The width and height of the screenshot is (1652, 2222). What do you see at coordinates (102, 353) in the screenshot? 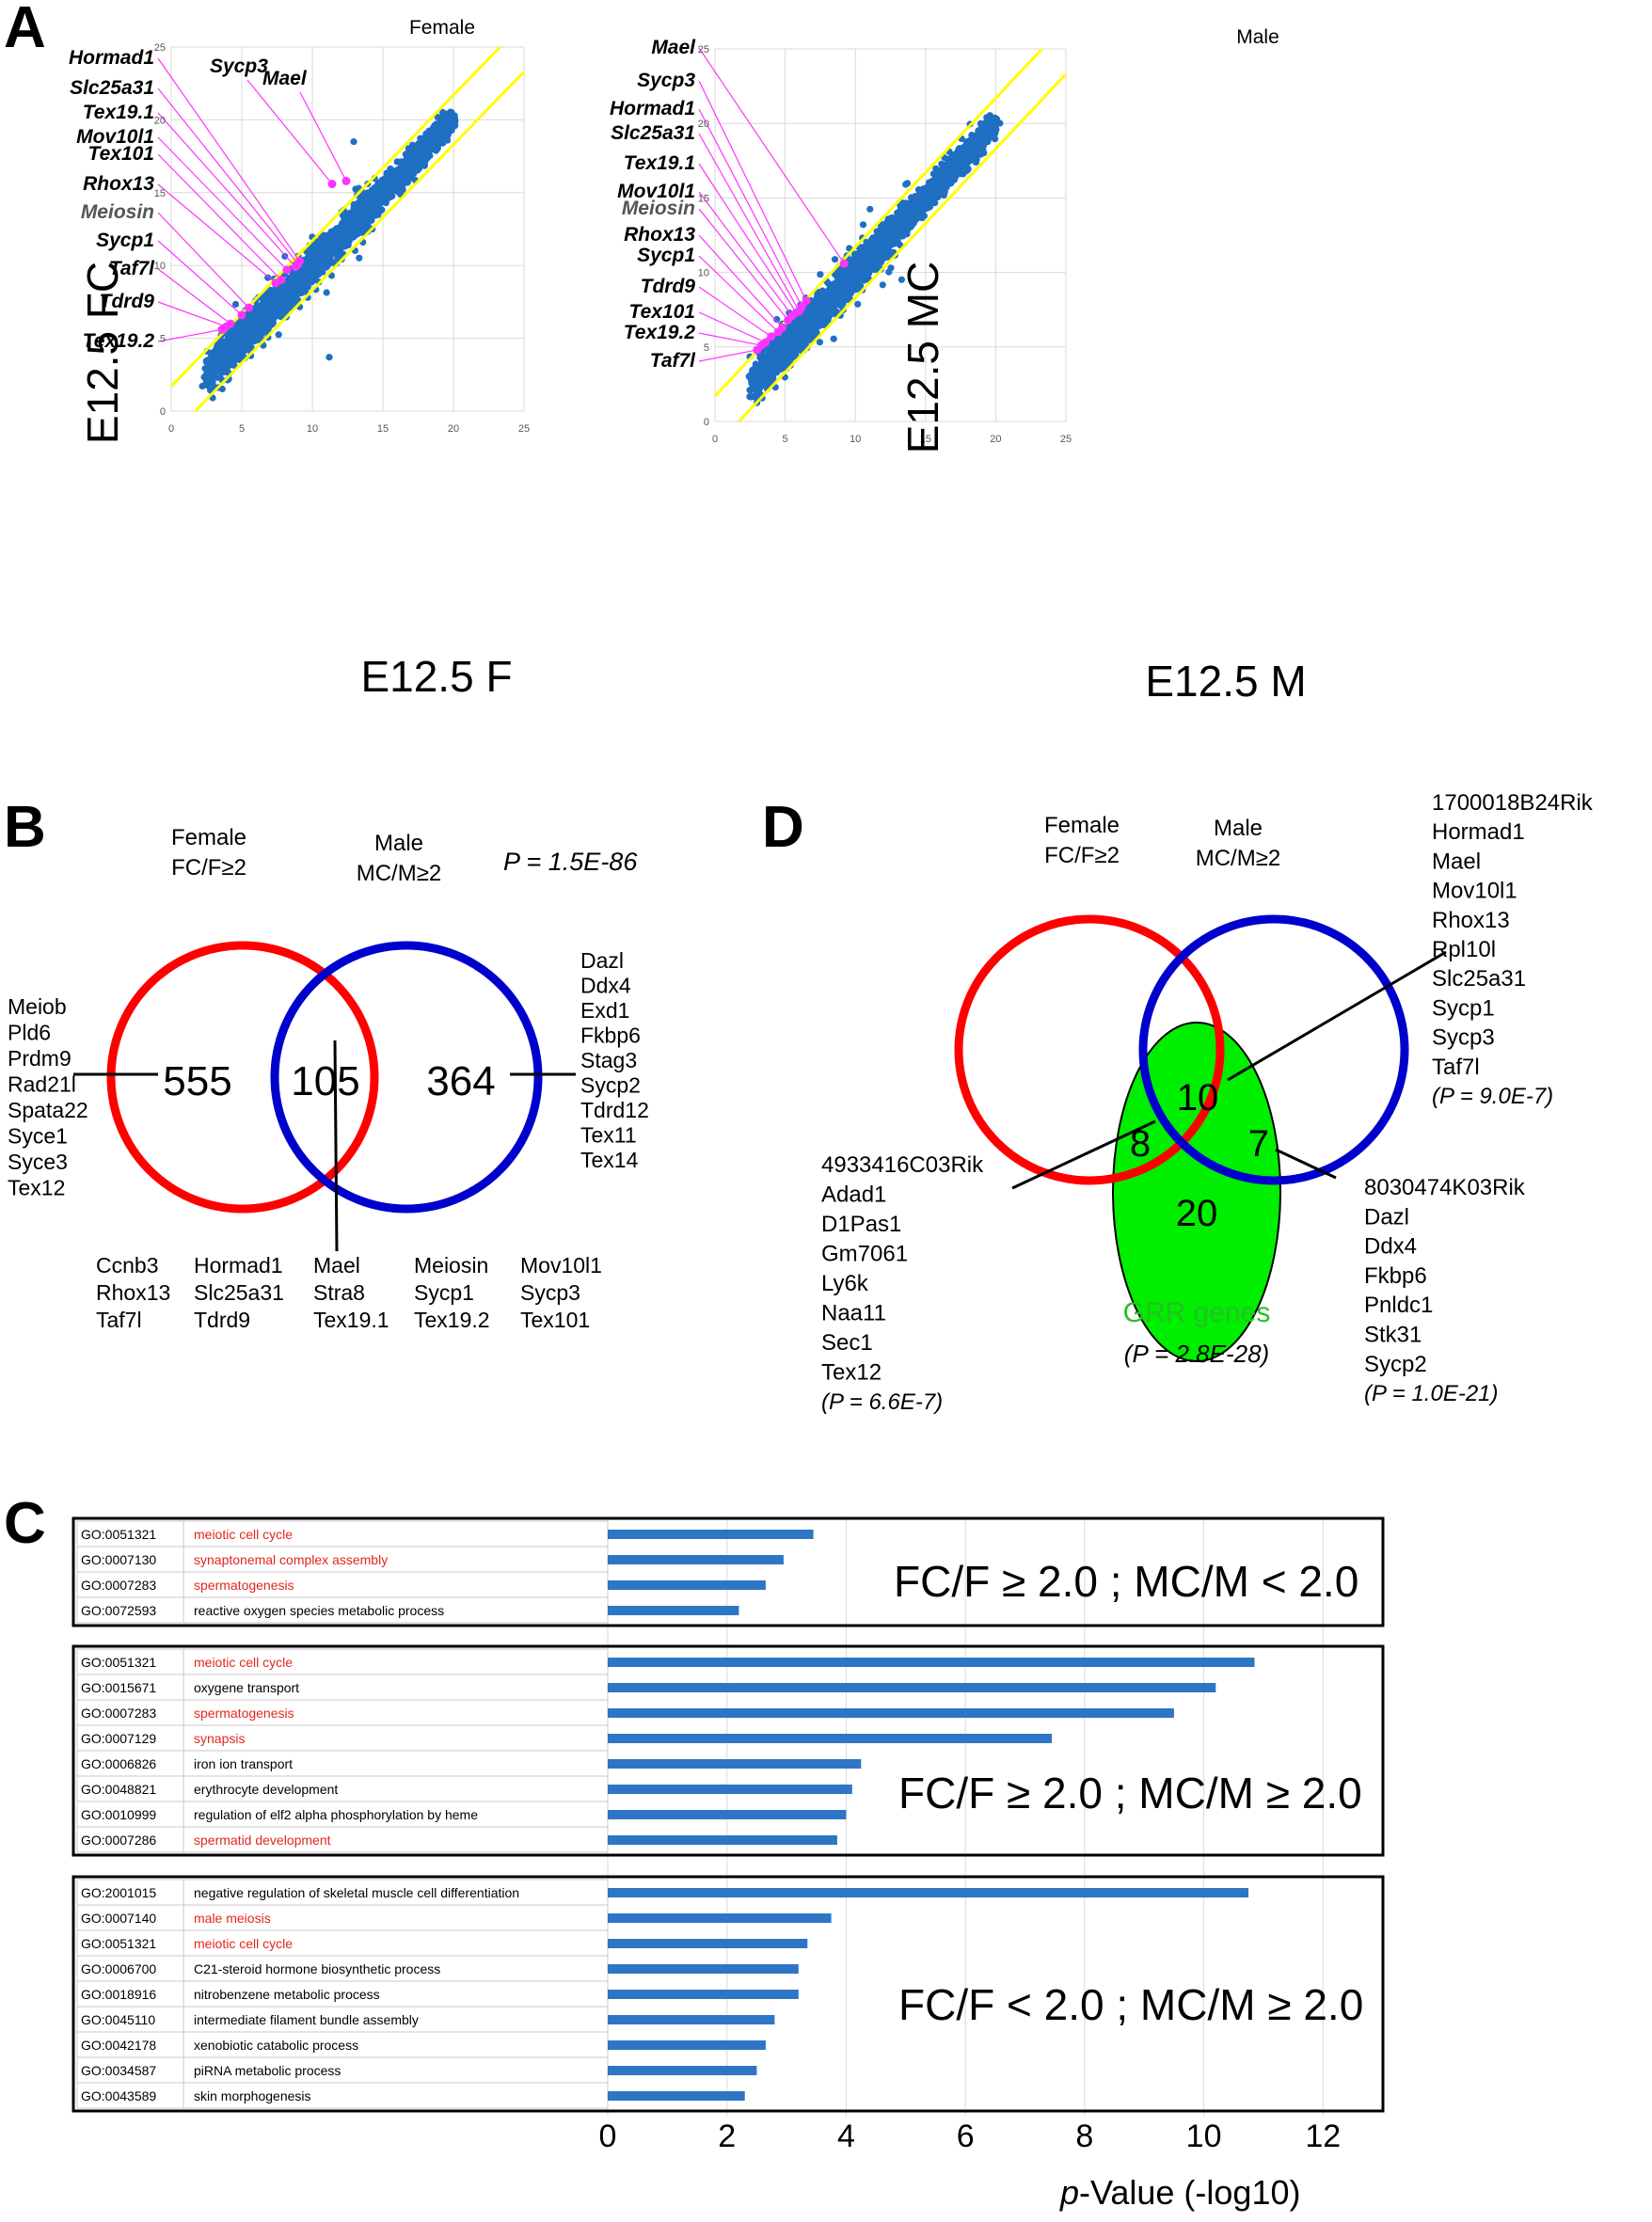
I see `scatter-female-ylabel: E12.5 FC` at bounding box center [102, 353].